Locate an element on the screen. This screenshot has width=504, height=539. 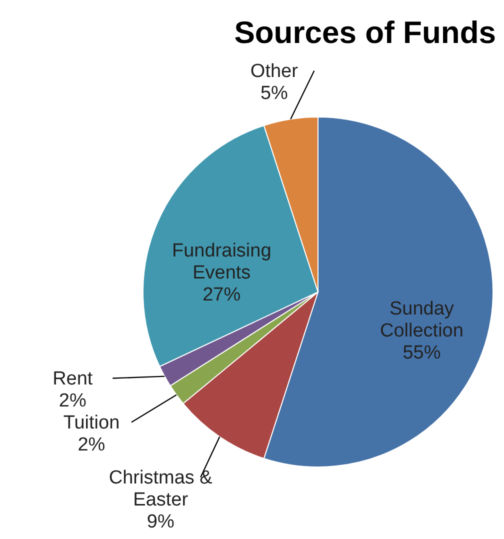
chart-title: Sources of Funds is located at coordinates (365, 32).